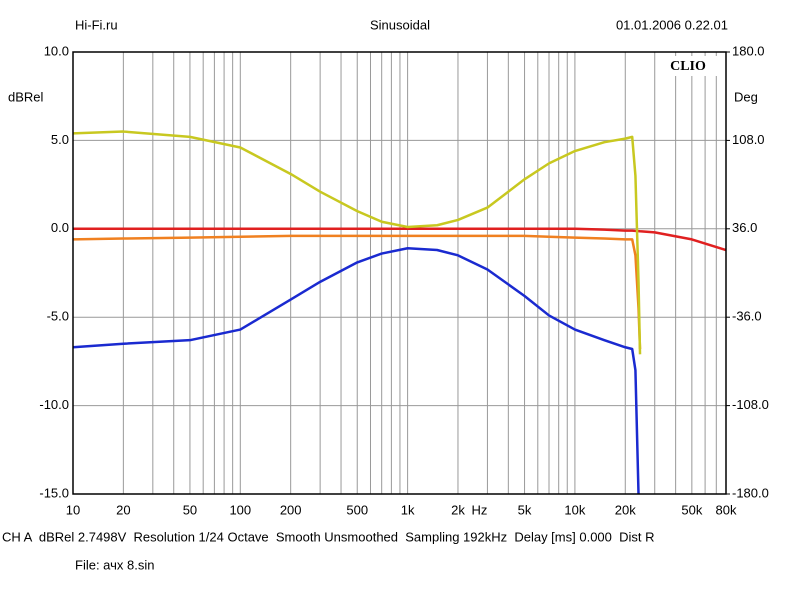 This screenshot has height=600, width=800. Describe the element at coordinates (73, 509) in the screenshot. I see `x-tick-label: 10` at that location.